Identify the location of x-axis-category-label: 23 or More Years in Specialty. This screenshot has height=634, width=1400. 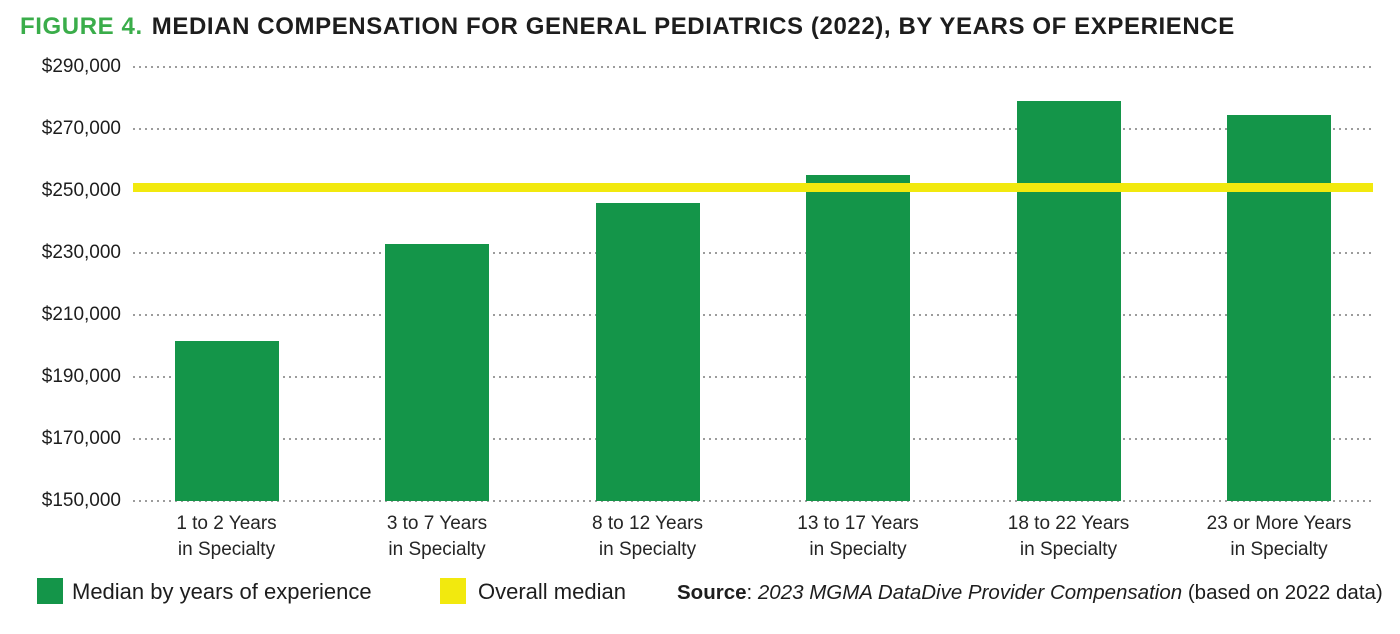
(1279, 536).